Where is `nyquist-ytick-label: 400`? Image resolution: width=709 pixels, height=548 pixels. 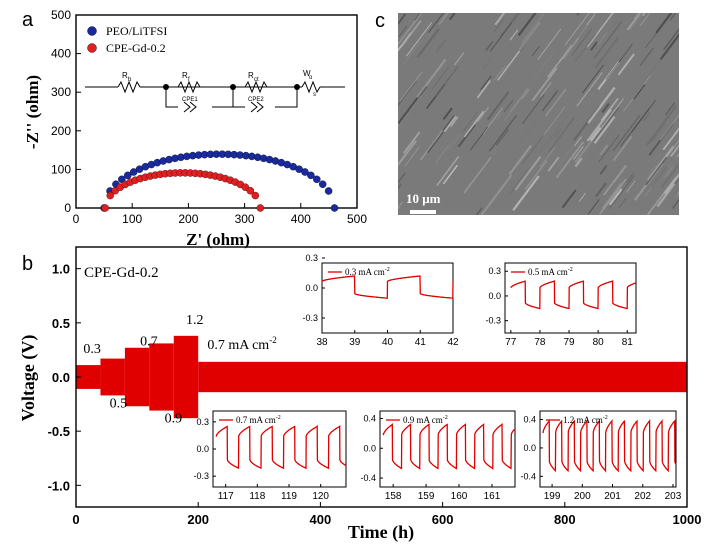 nyquist-ytick-label: 400 is located at coordinates (61, 54).